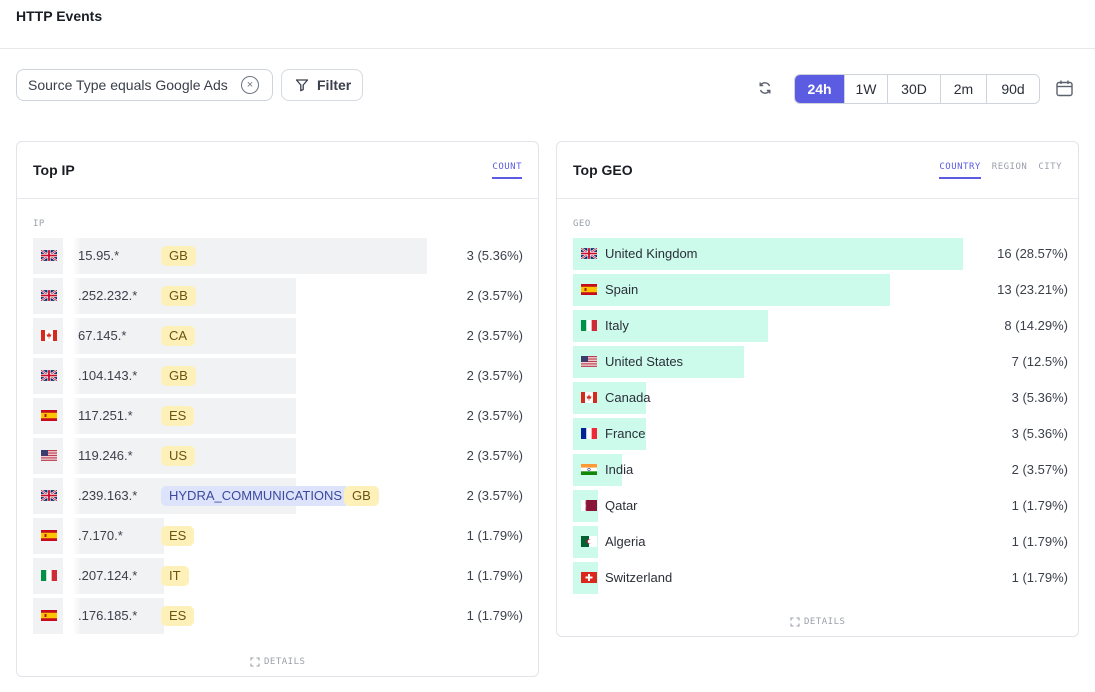  What do you see at coordinates (256, 496) in the screenshot?
I see `isp-badge: HYDRA_COMMUNICATIONS` at bounding box center [256, 496].